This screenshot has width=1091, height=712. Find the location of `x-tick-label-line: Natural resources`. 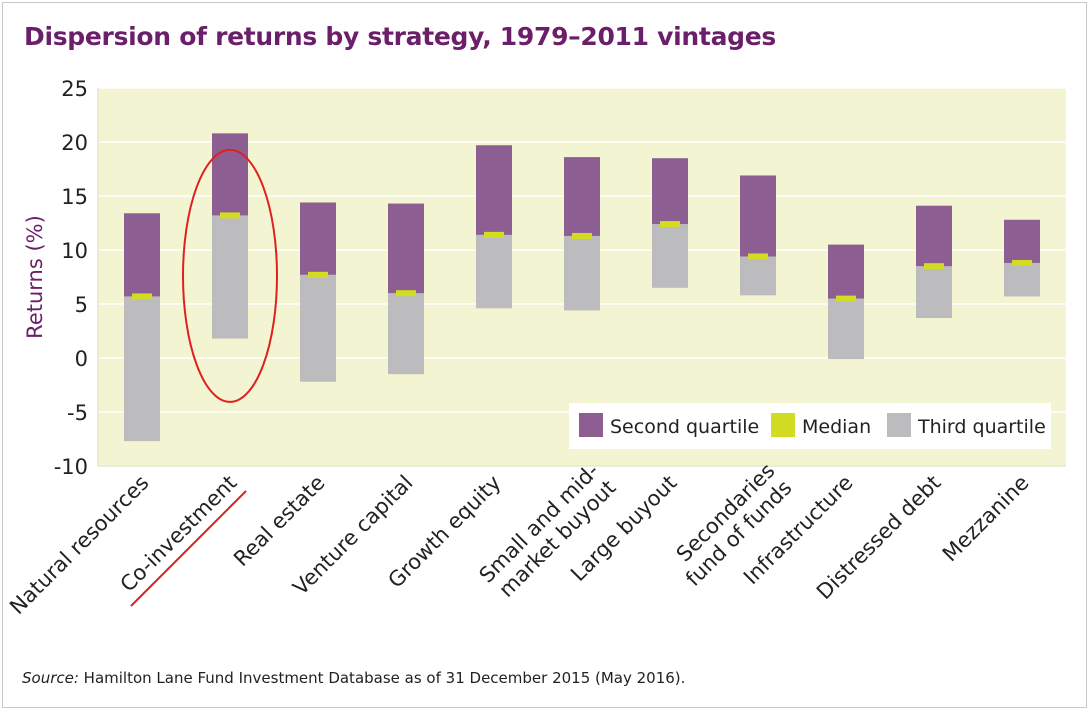

x-tick-label-line: Natural resources is located at coordinates (79, 545).